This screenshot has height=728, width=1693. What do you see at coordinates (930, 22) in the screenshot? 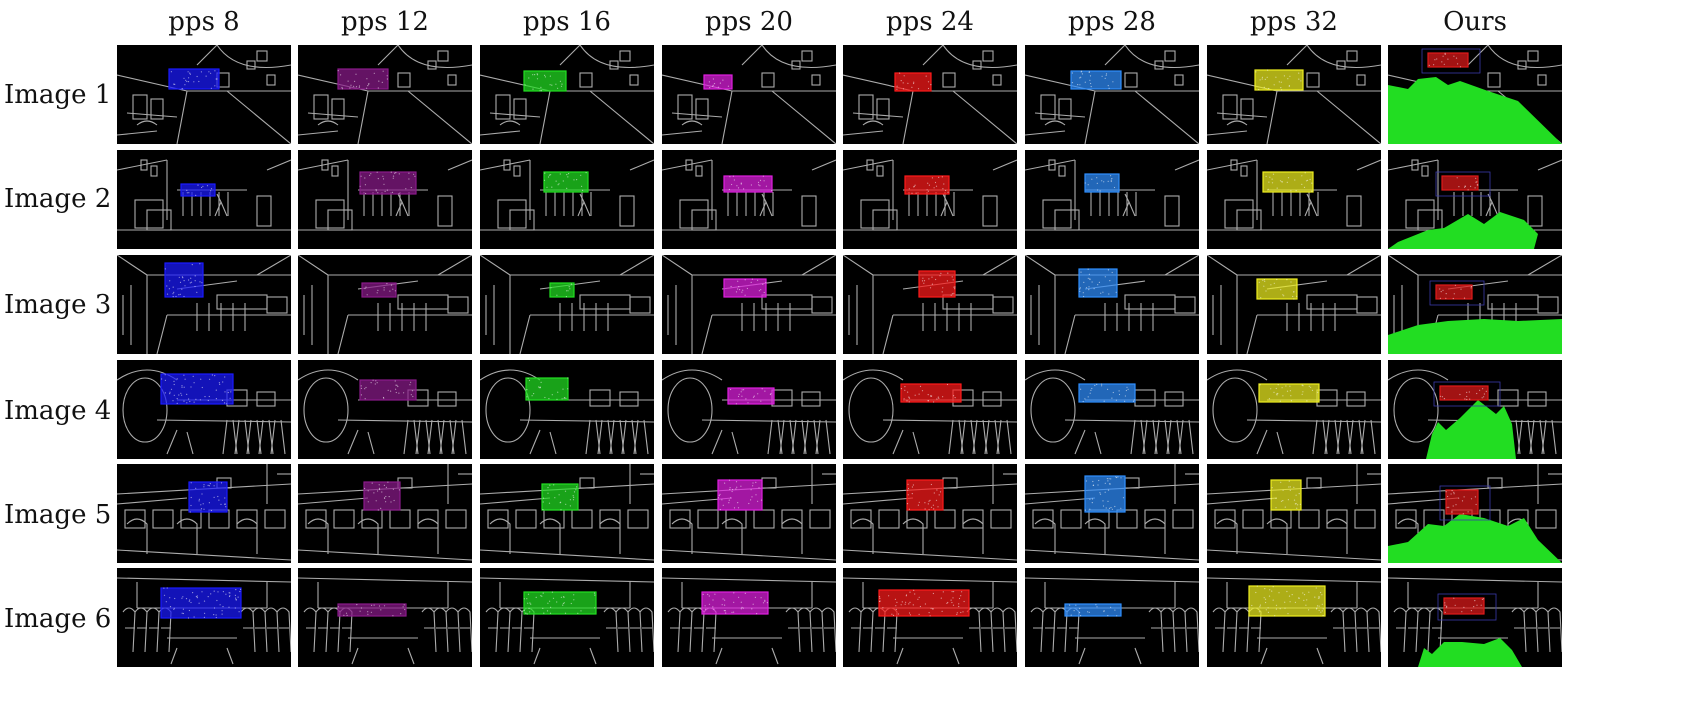
I see `column-header-pps-24: pps 24` at bounding box center [930, 22].